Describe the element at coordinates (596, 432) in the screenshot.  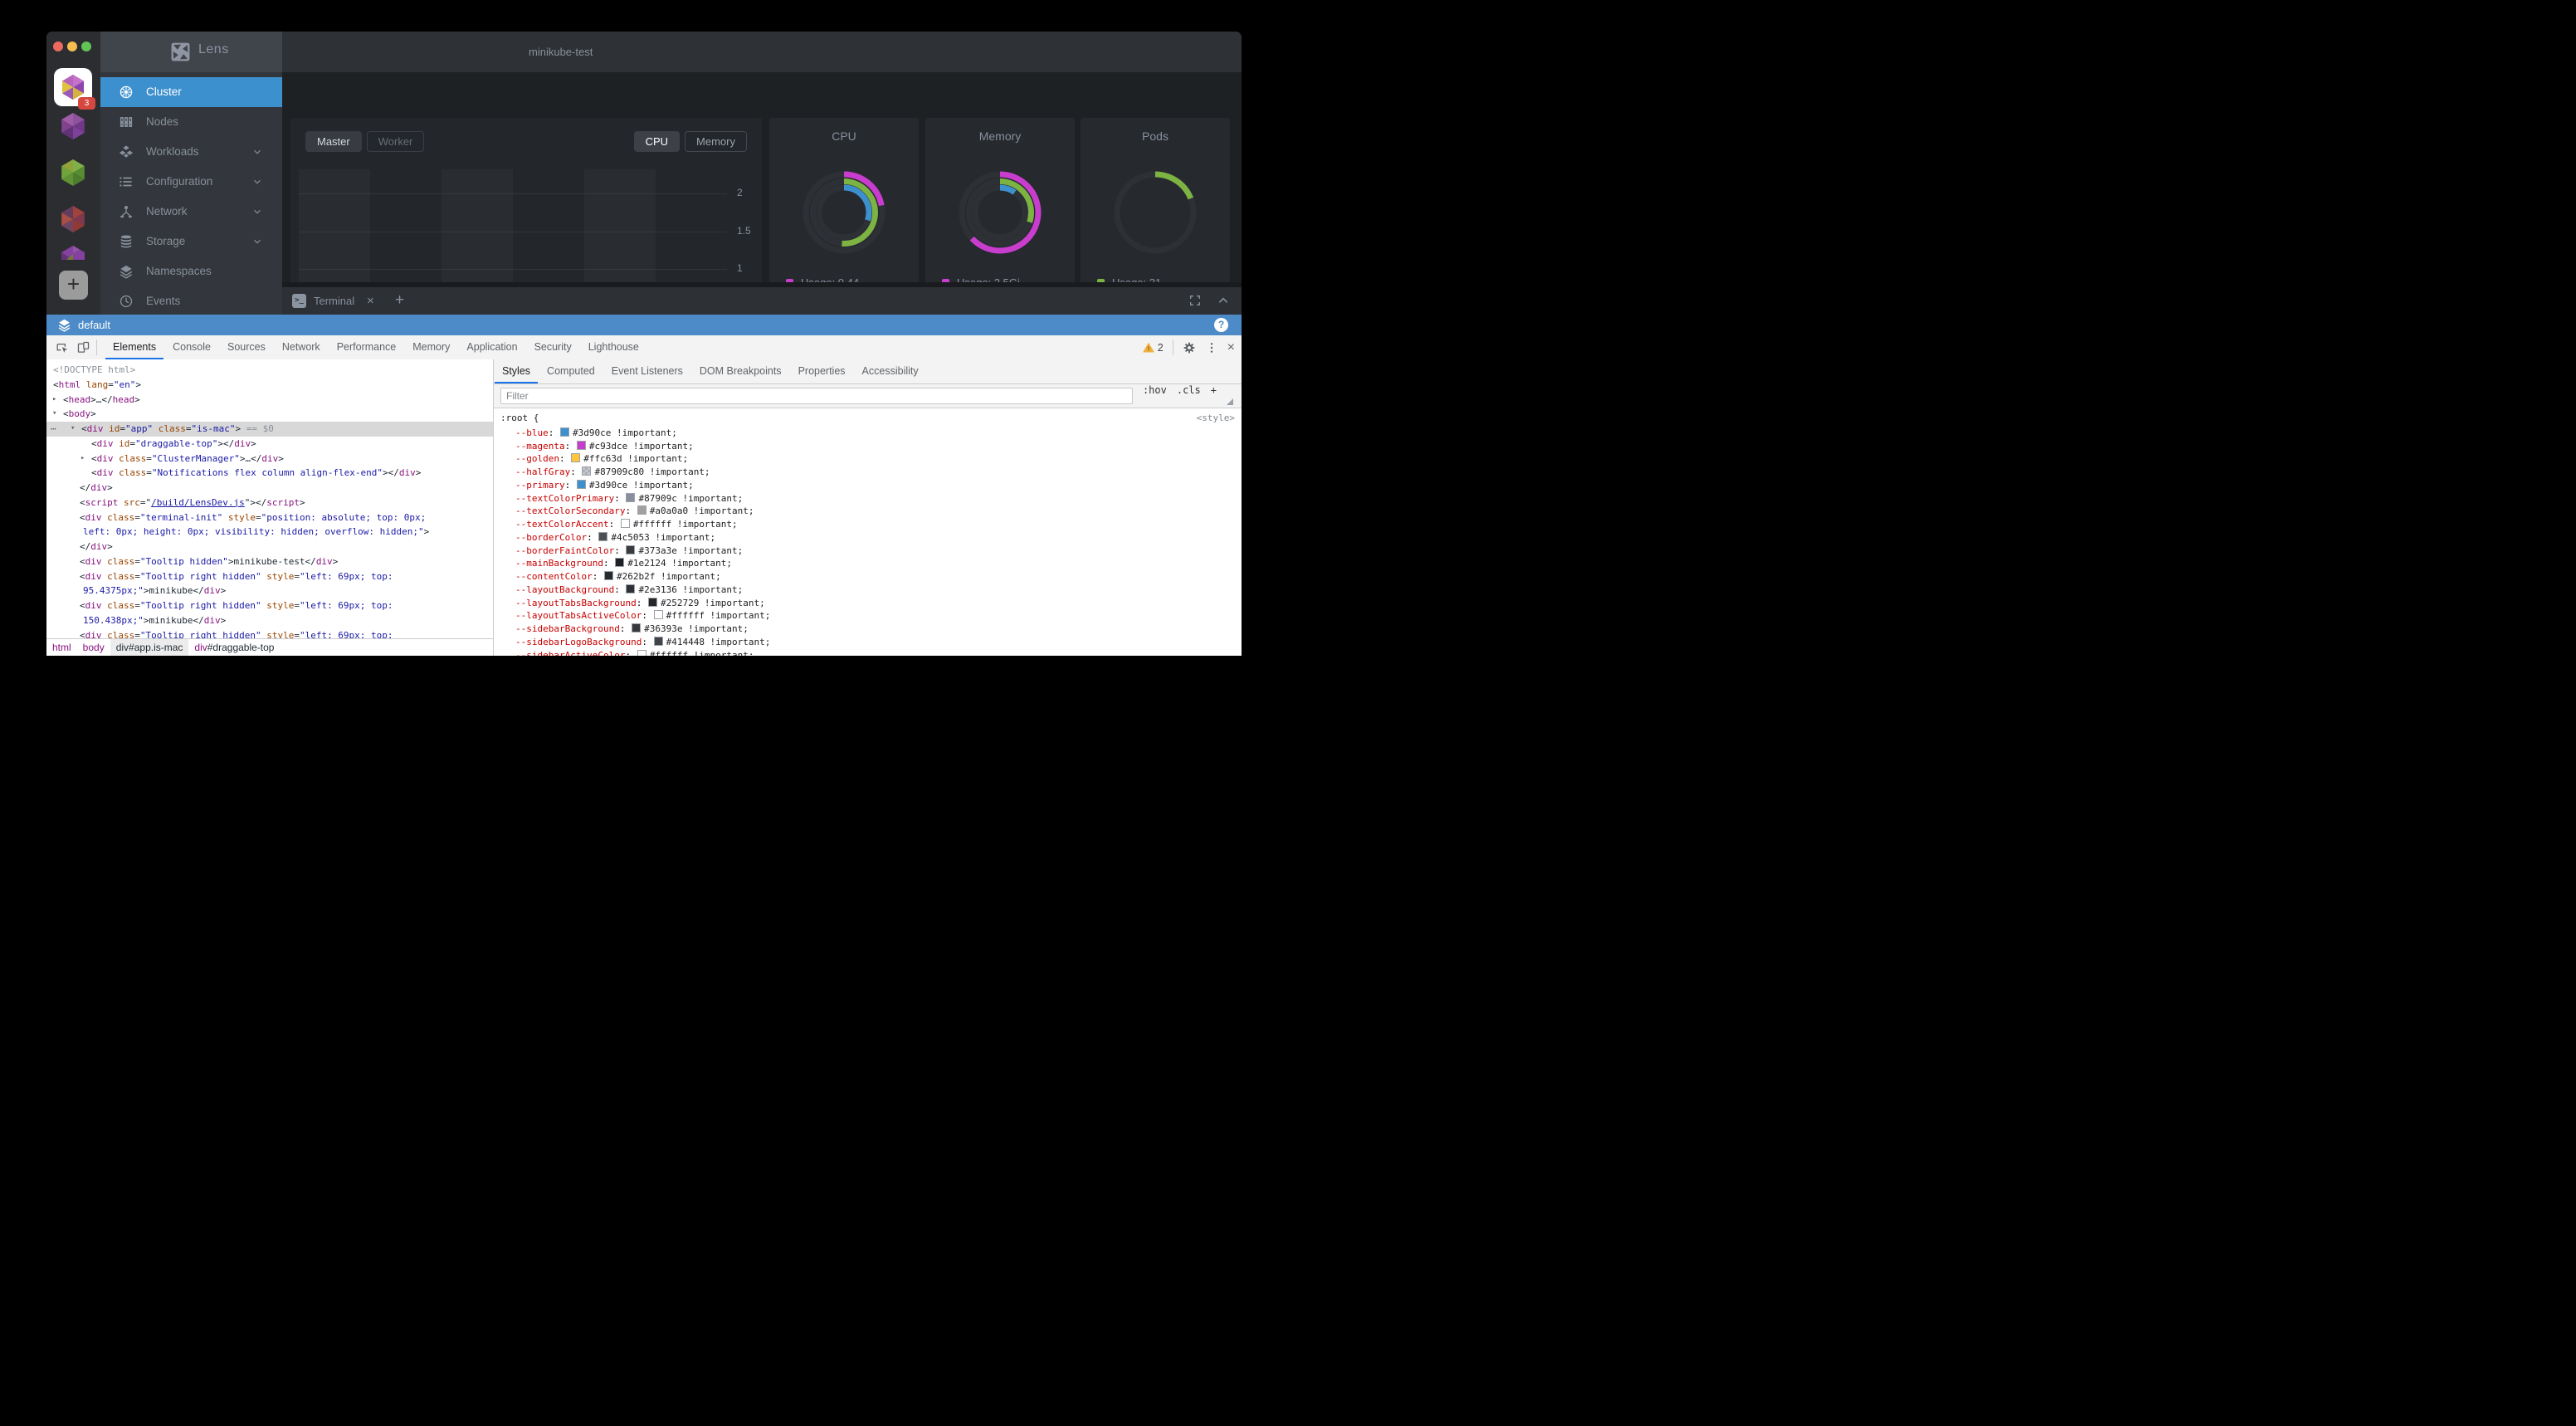
I see `css-property-row: --blue: #3d90ce !important;` at that location.